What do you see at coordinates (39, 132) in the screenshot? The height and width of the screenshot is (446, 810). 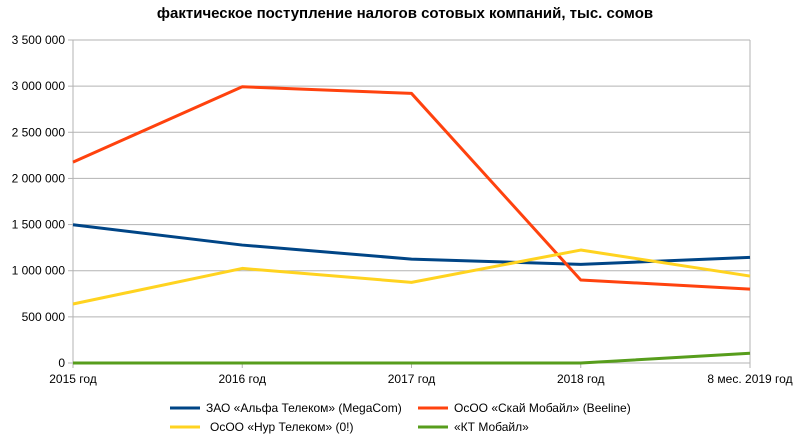 I see `y-tick-label: 2 500 000` at bounding box center [39, 132].